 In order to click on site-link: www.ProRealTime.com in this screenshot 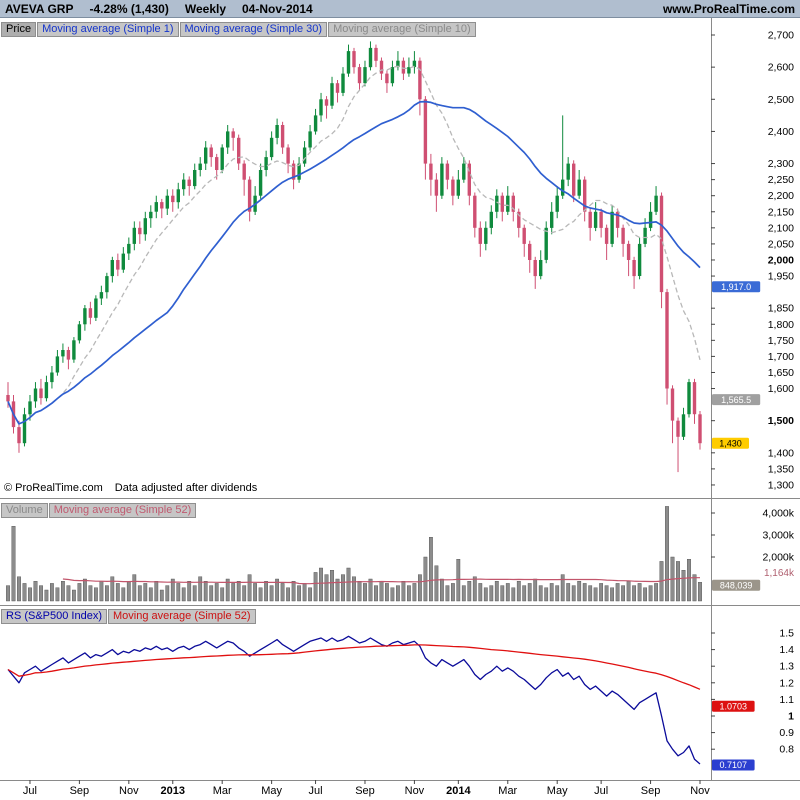, I will do `click(728, 8)`.